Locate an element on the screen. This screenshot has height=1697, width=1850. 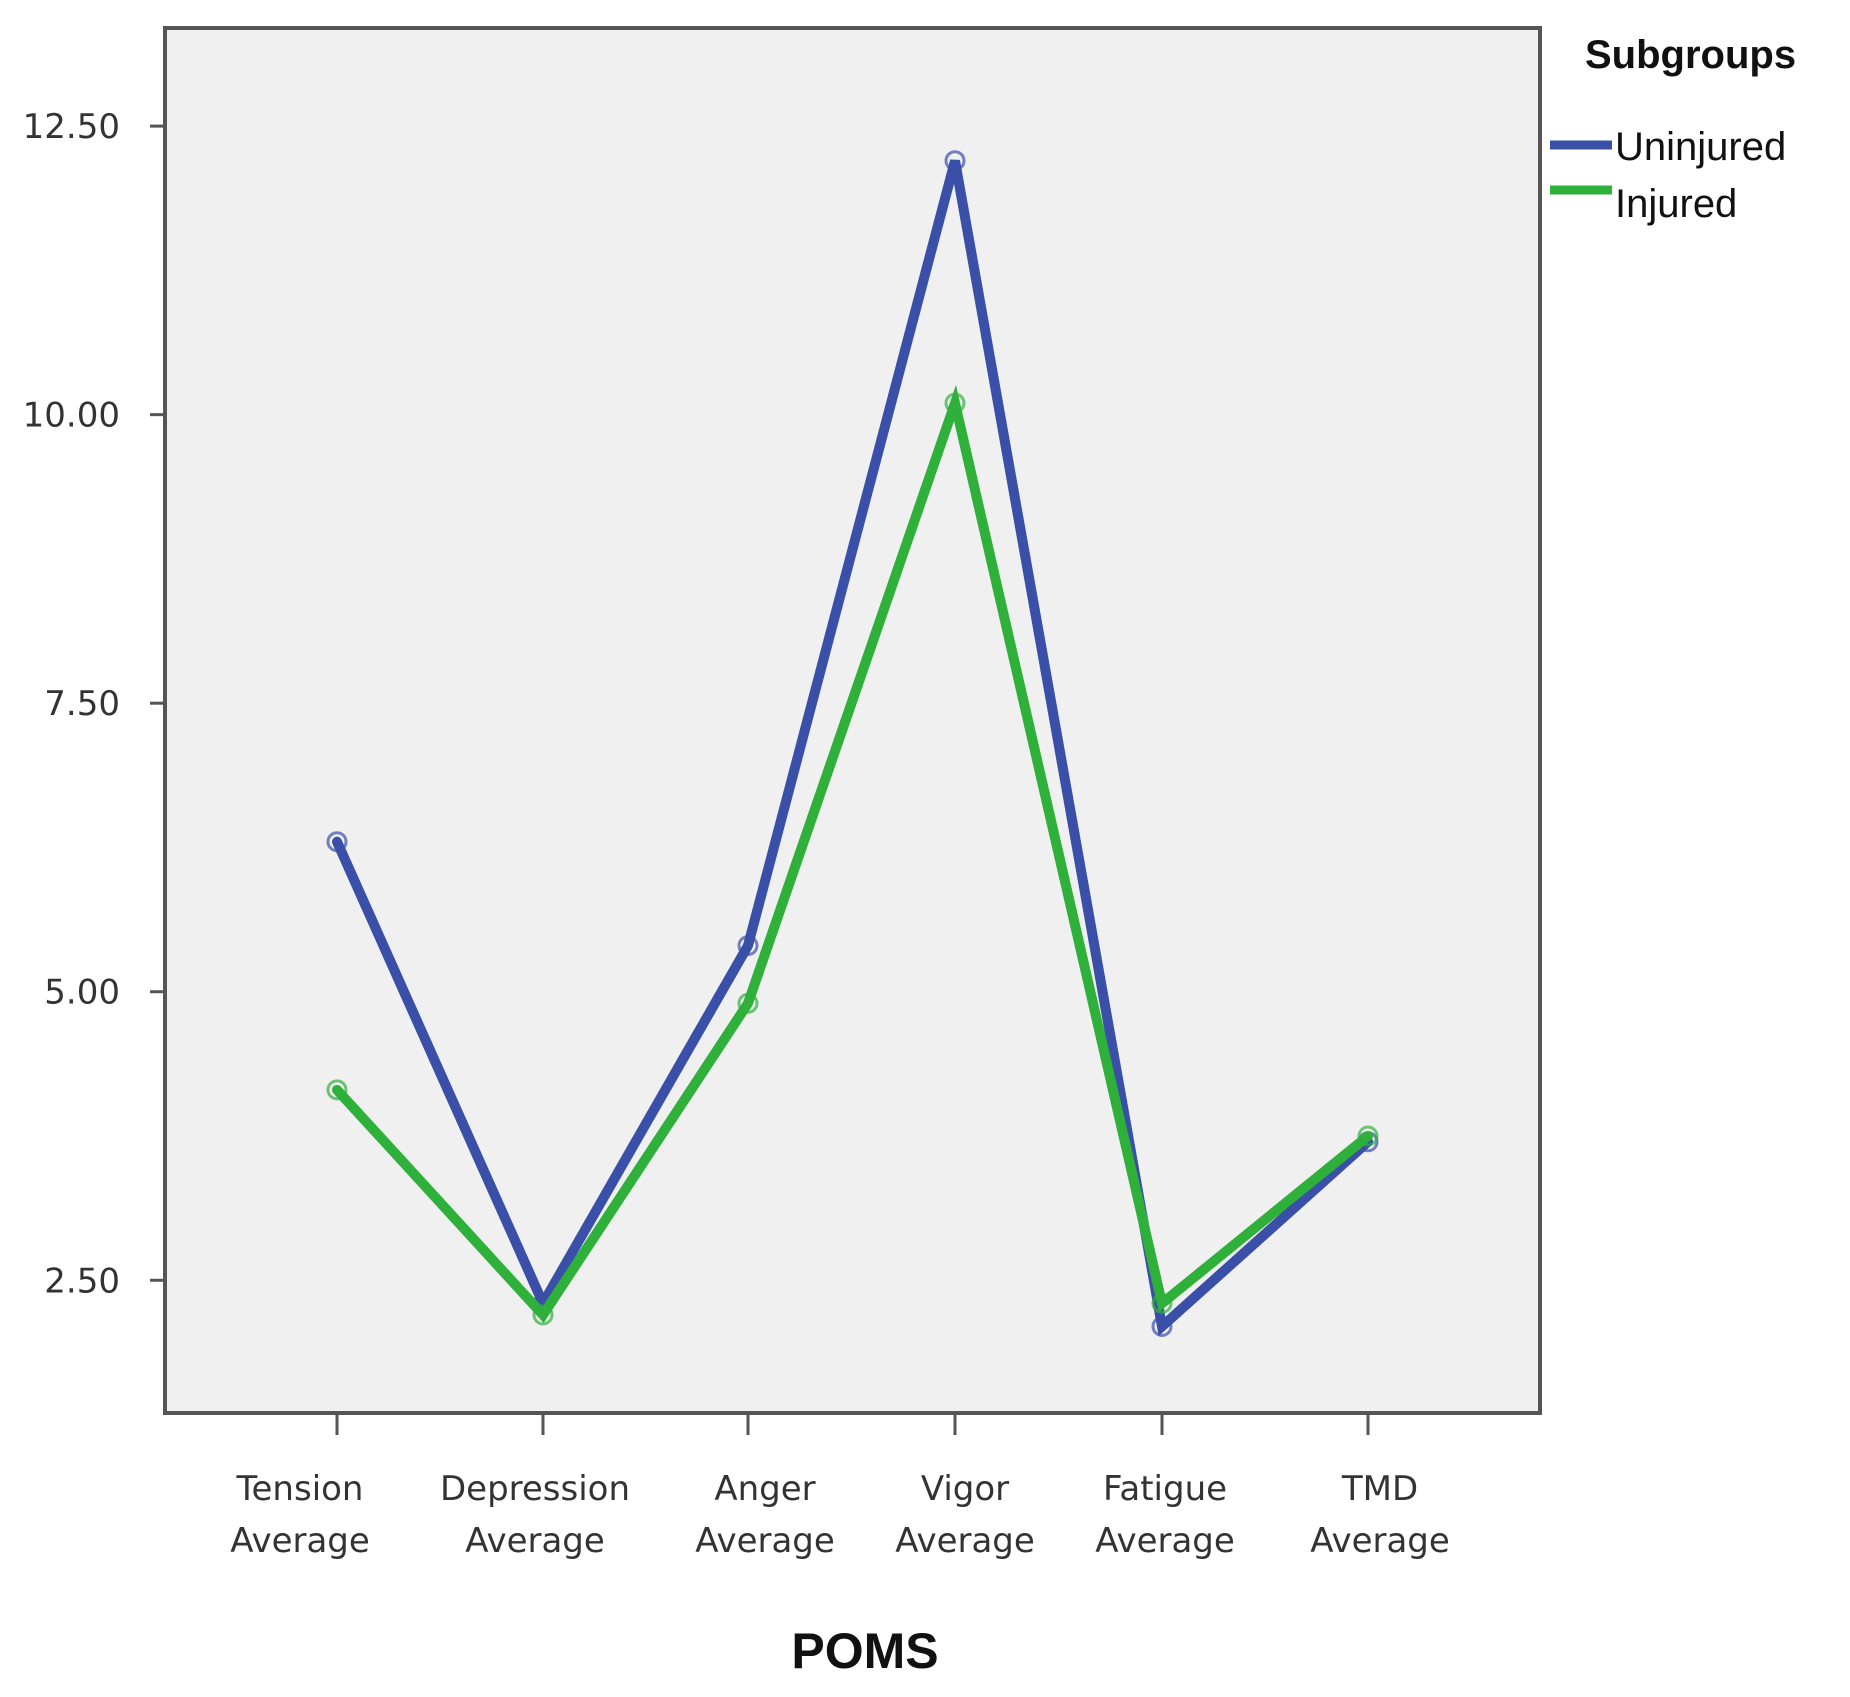
x-tick-label-line: Depression is located at coordinates (535, 1489).